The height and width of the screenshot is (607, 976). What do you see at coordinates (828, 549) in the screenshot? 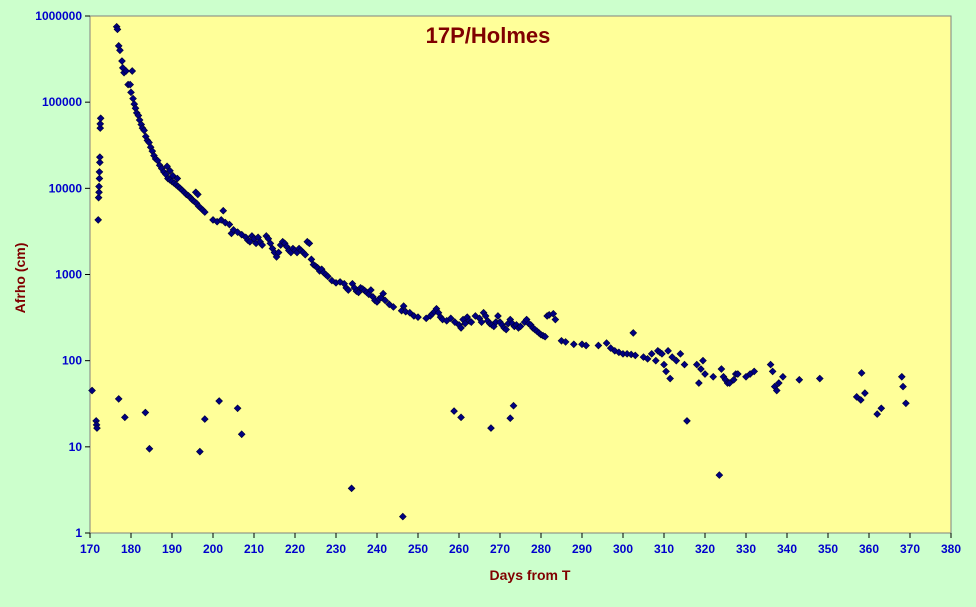
I see `x-tick-label: 350` at bounding box center [828, 549].